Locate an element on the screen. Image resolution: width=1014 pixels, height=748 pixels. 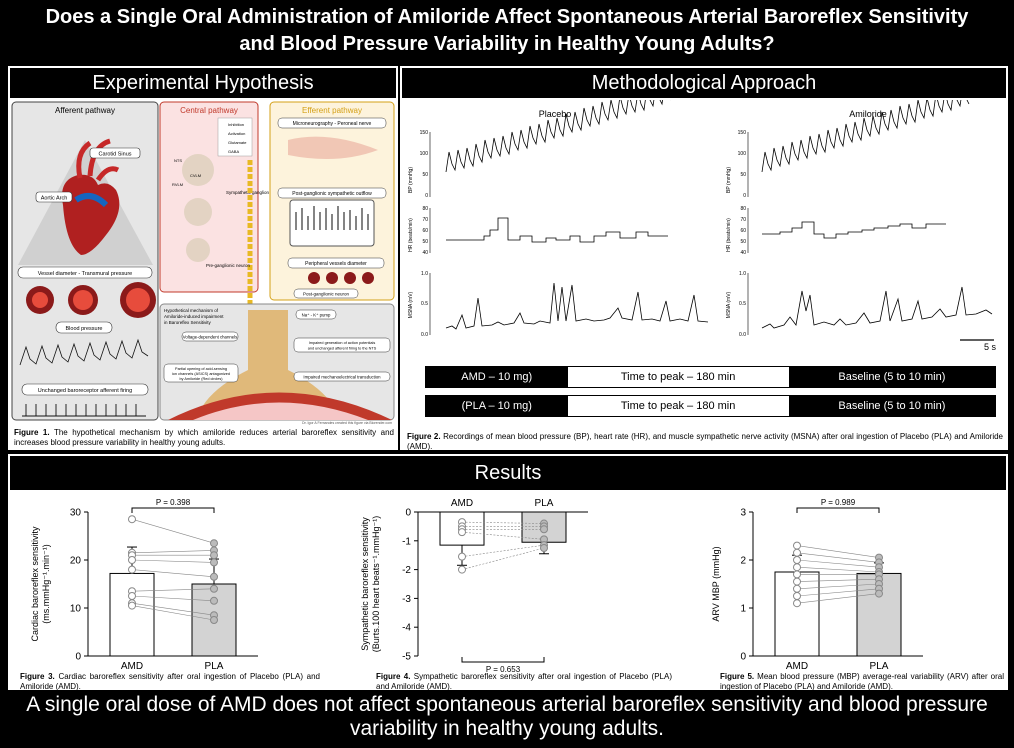
placebo-hr-ylabel: HR (beats/min) is located at coordinates (411, 235).